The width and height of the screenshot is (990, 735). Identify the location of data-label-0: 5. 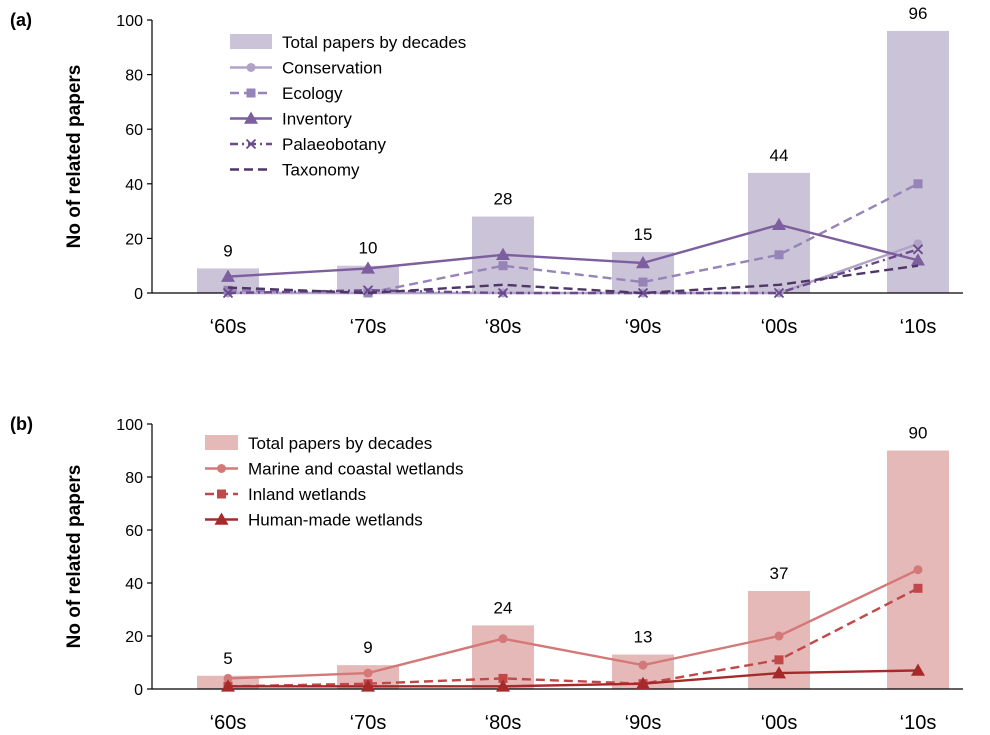
(227, 658).